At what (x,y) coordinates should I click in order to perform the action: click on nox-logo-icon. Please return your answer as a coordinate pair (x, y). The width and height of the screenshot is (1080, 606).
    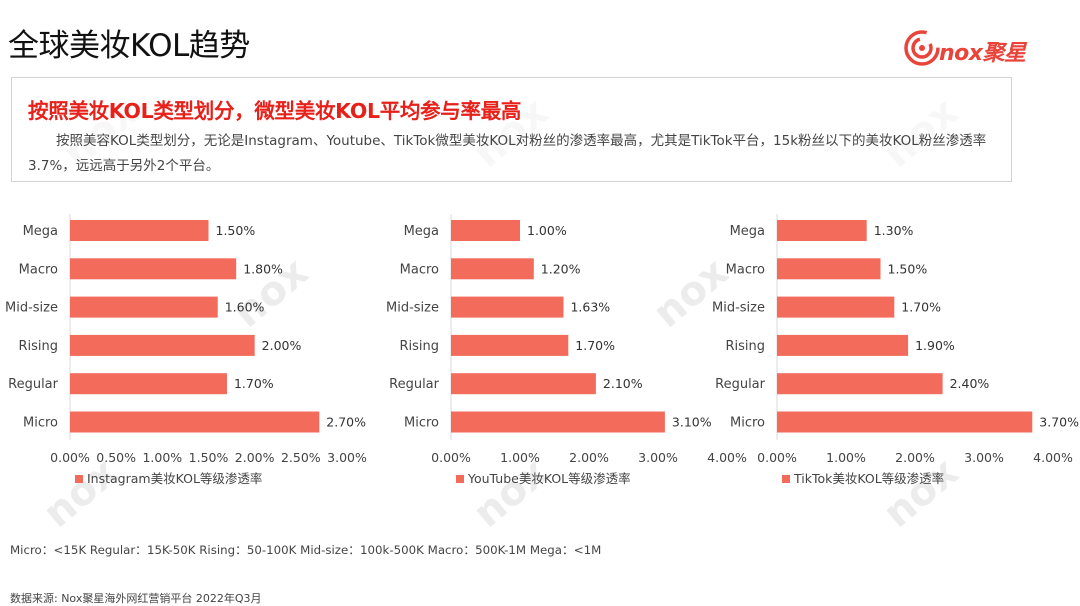
    Looking at the image, I should click on (922, 48).